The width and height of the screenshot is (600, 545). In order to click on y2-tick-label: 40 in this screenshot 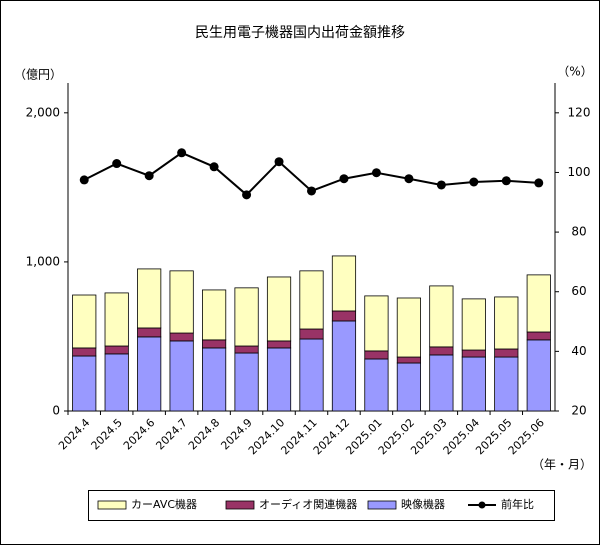, I will do `click(578, 351)`.